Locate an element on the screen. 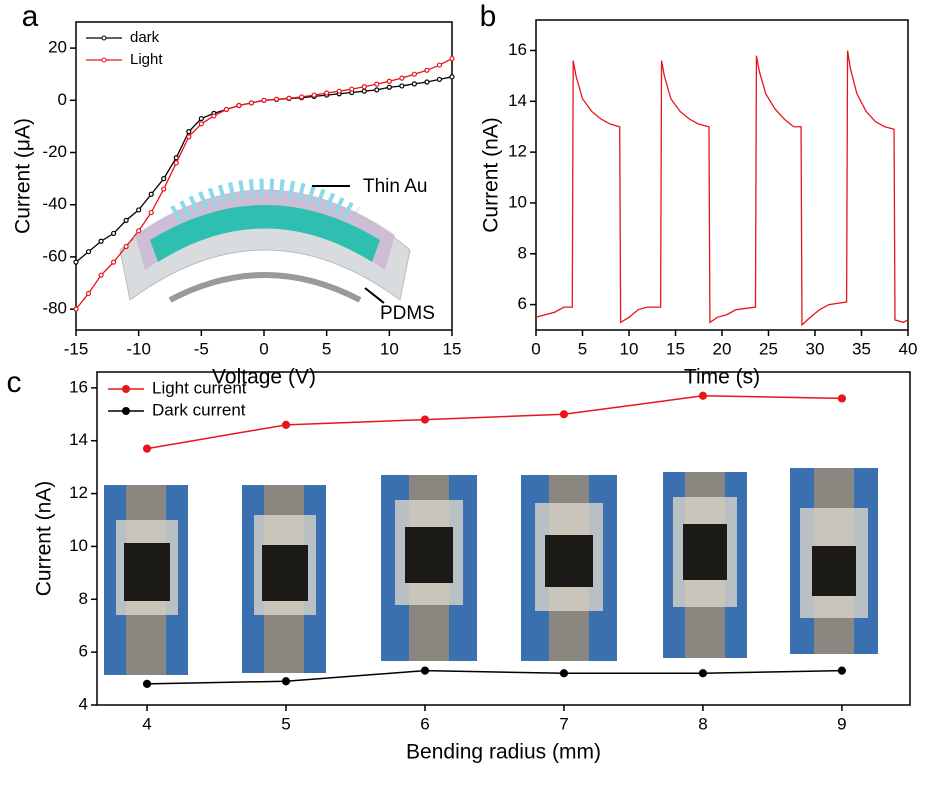 This screenshot has height=786, width=934. x-tick-label: 25 is located at coordinates (768, 348).